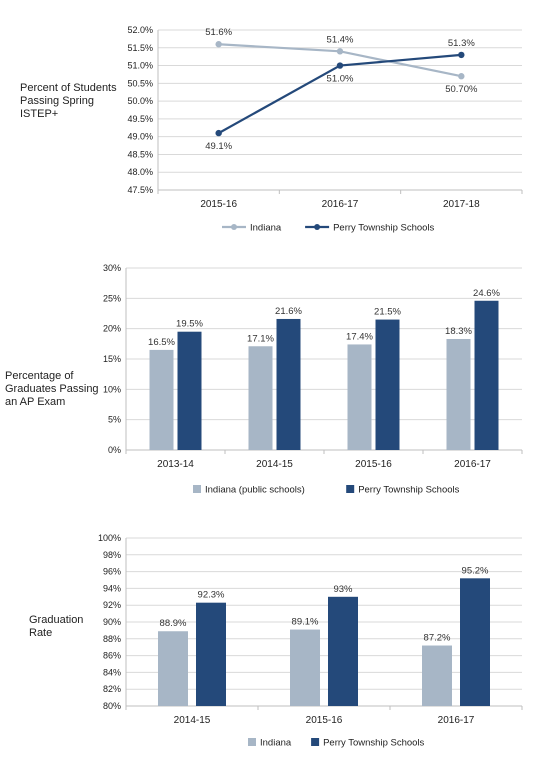 Image resolution: width=554 pixels, height=761 pixels. Describe the element at coordinates (175, 464) in the screenshot. I see `x-tick-label: 2013-14` at that location.